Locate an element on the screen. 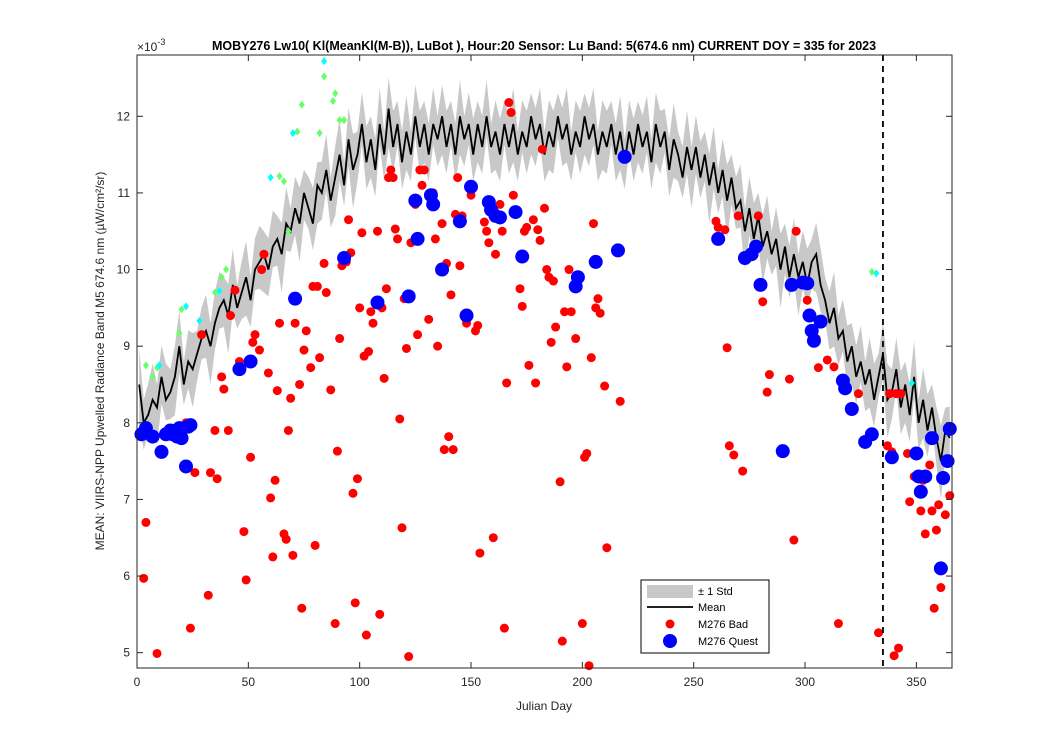 This screenshot has width=1050, height=750. x-tick-label: 350 is located at coordinates (916, 682).